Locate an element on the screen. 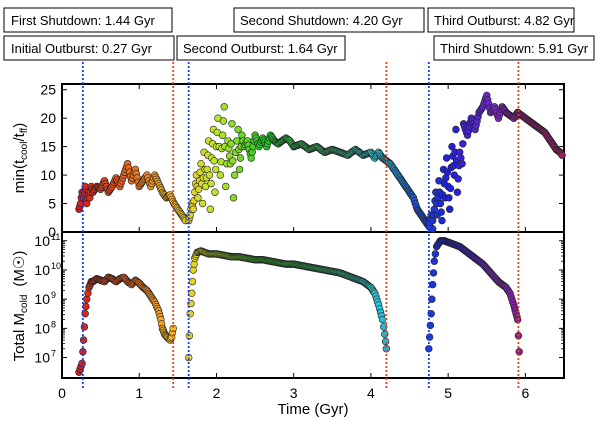 The image size is (598, 422). top-y-axis-label: min(tcool/tff) is located at coordinates (20, 158).